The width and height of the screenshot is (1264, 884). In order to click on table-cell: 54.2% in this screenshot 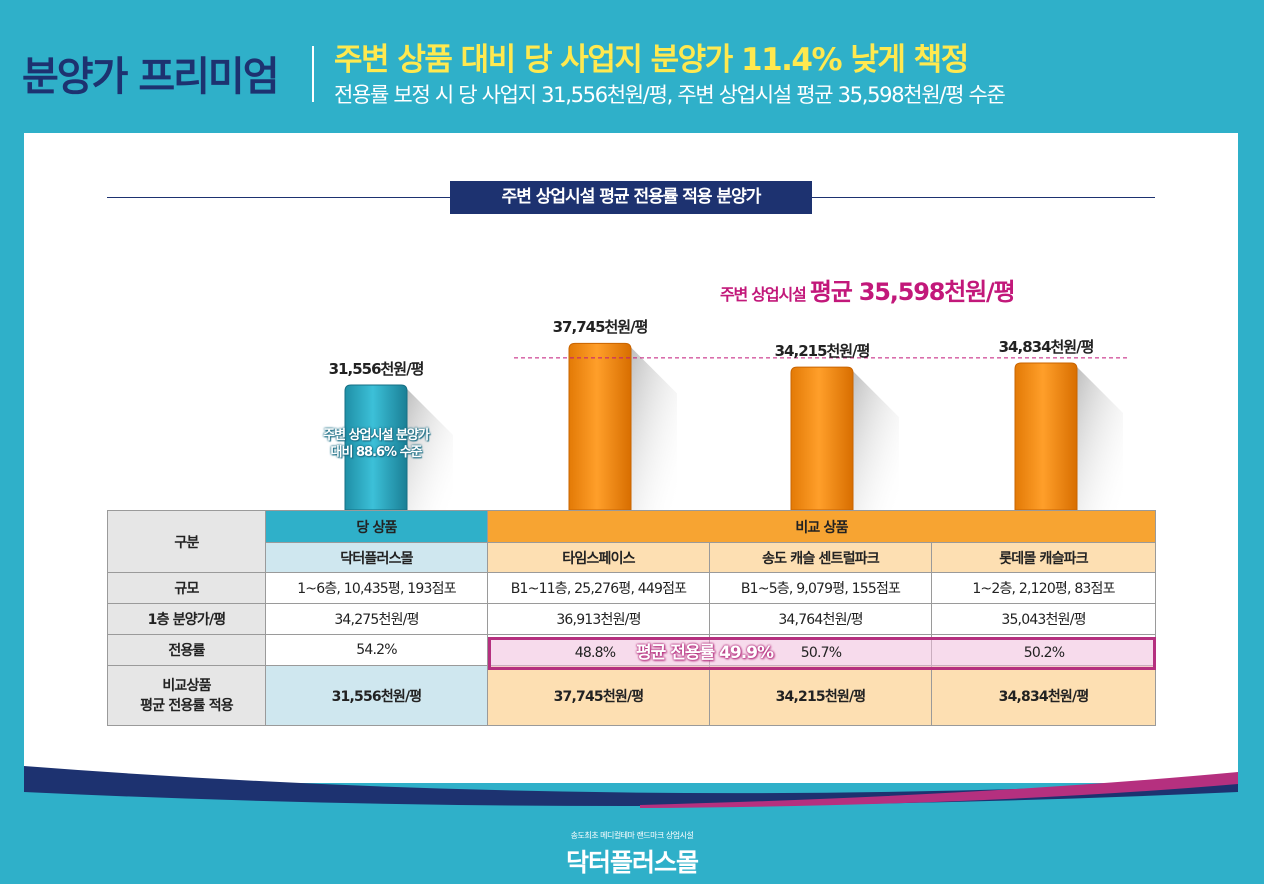, I will do `click(376, 650)`.